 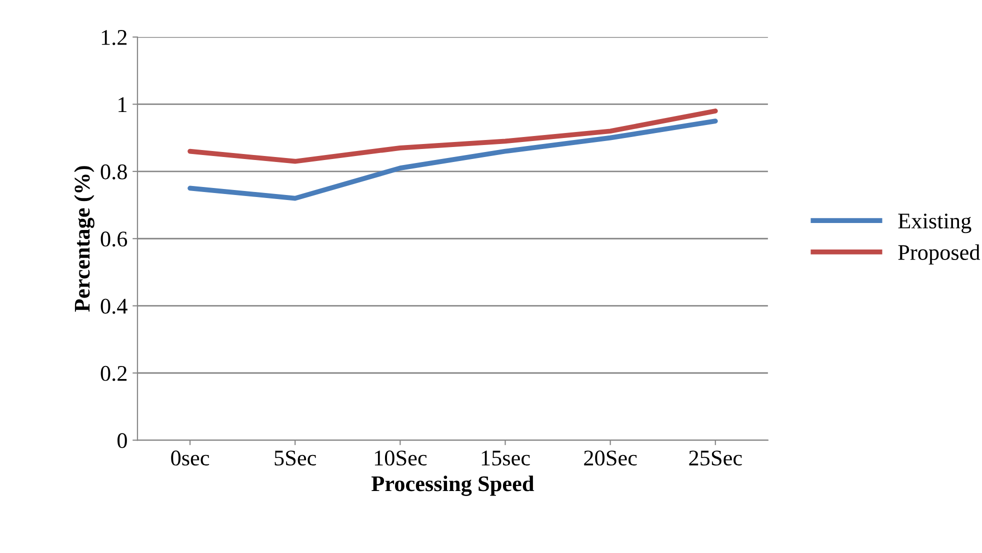 What do you see at coordinates (610, 458) in the screenshot?
I see `x-tick-label: 20Sec` at bounding box center [610, 458].